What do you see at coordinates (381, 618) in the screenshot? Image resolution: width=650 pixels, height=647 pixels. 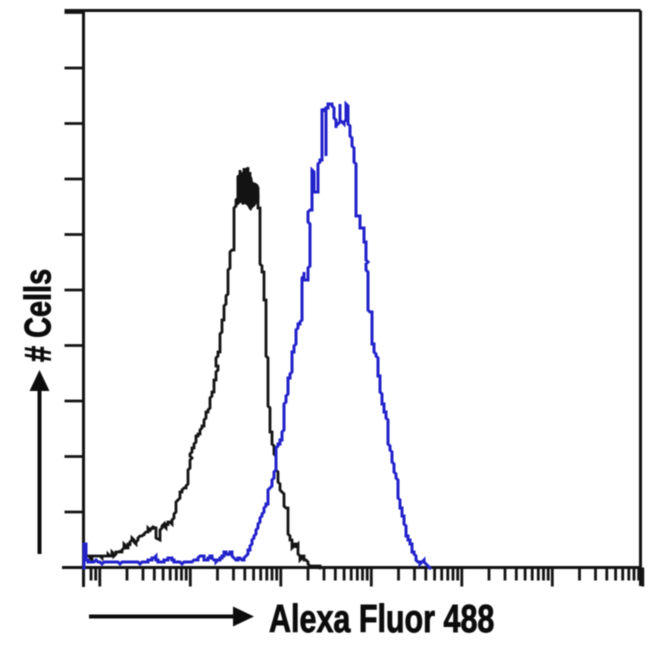 I see `svg-text: Alexa Fluor 488` at bounding box center [381, 618].